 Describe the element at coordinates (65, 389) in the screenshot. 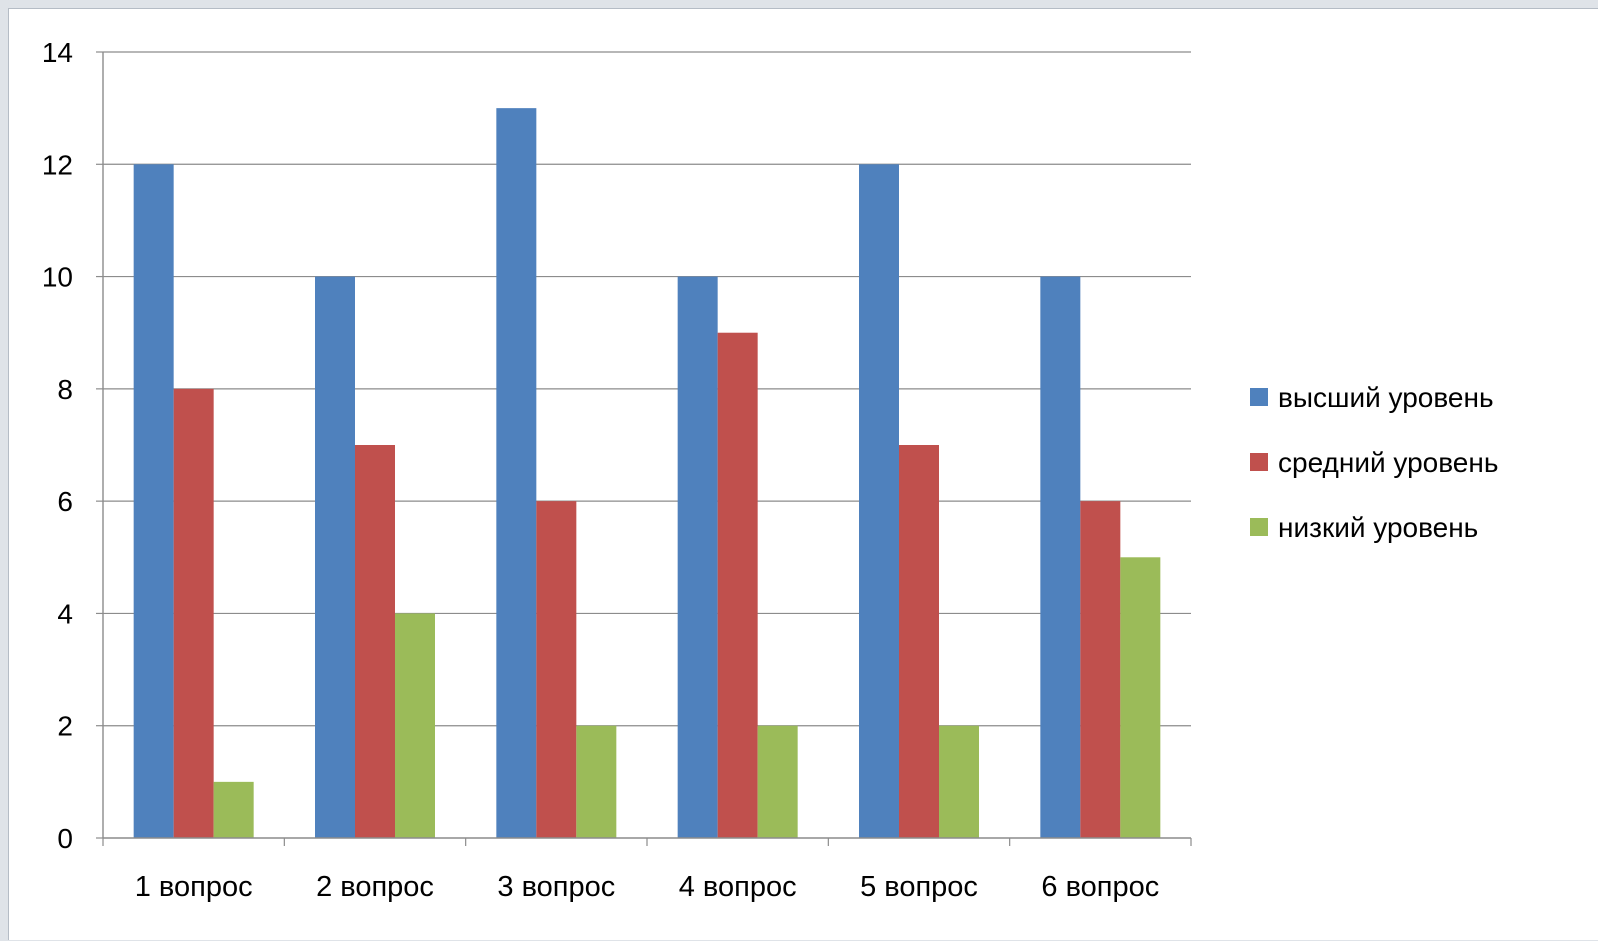

I see `y-tick-label: 8` at that location.